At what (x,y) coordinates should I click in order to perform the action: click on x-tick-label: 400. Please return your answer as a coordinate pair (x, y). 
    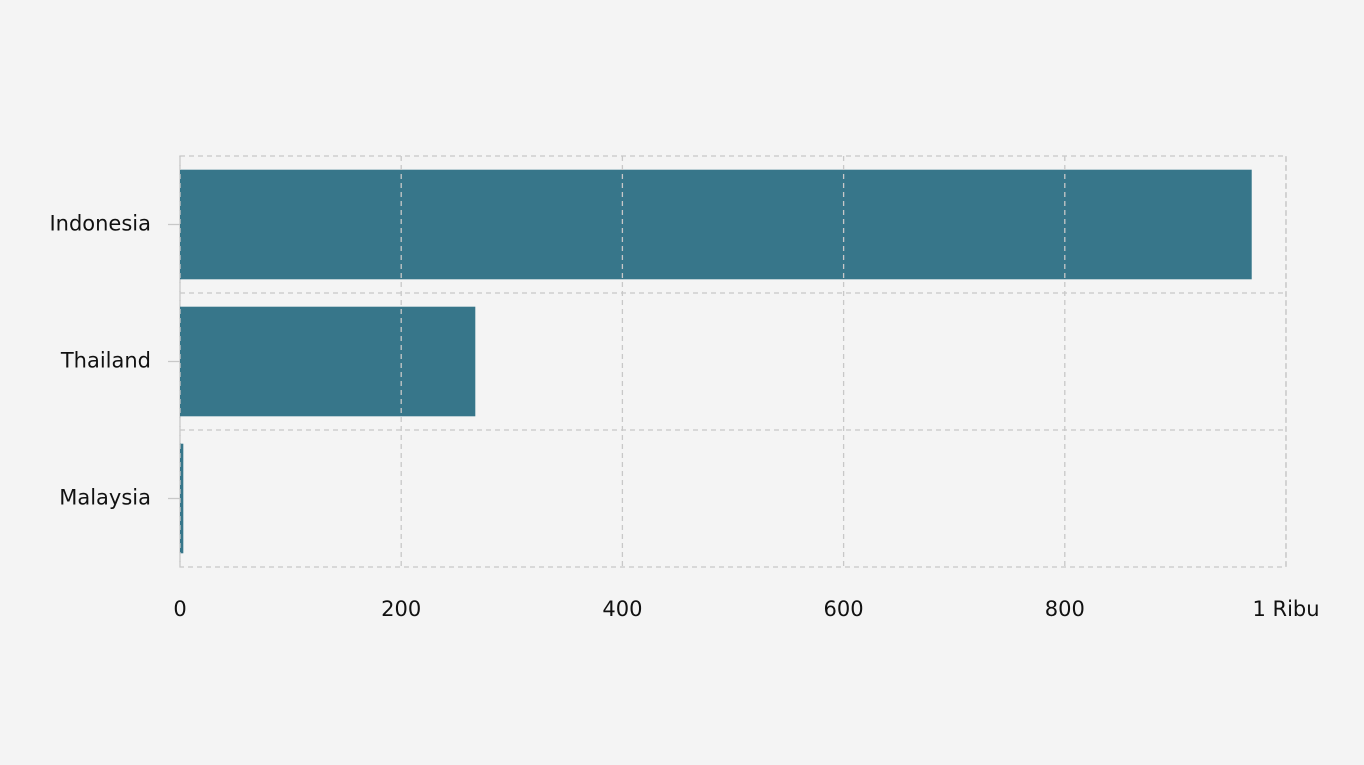
    Looking at the image, I should click on (622, 609).